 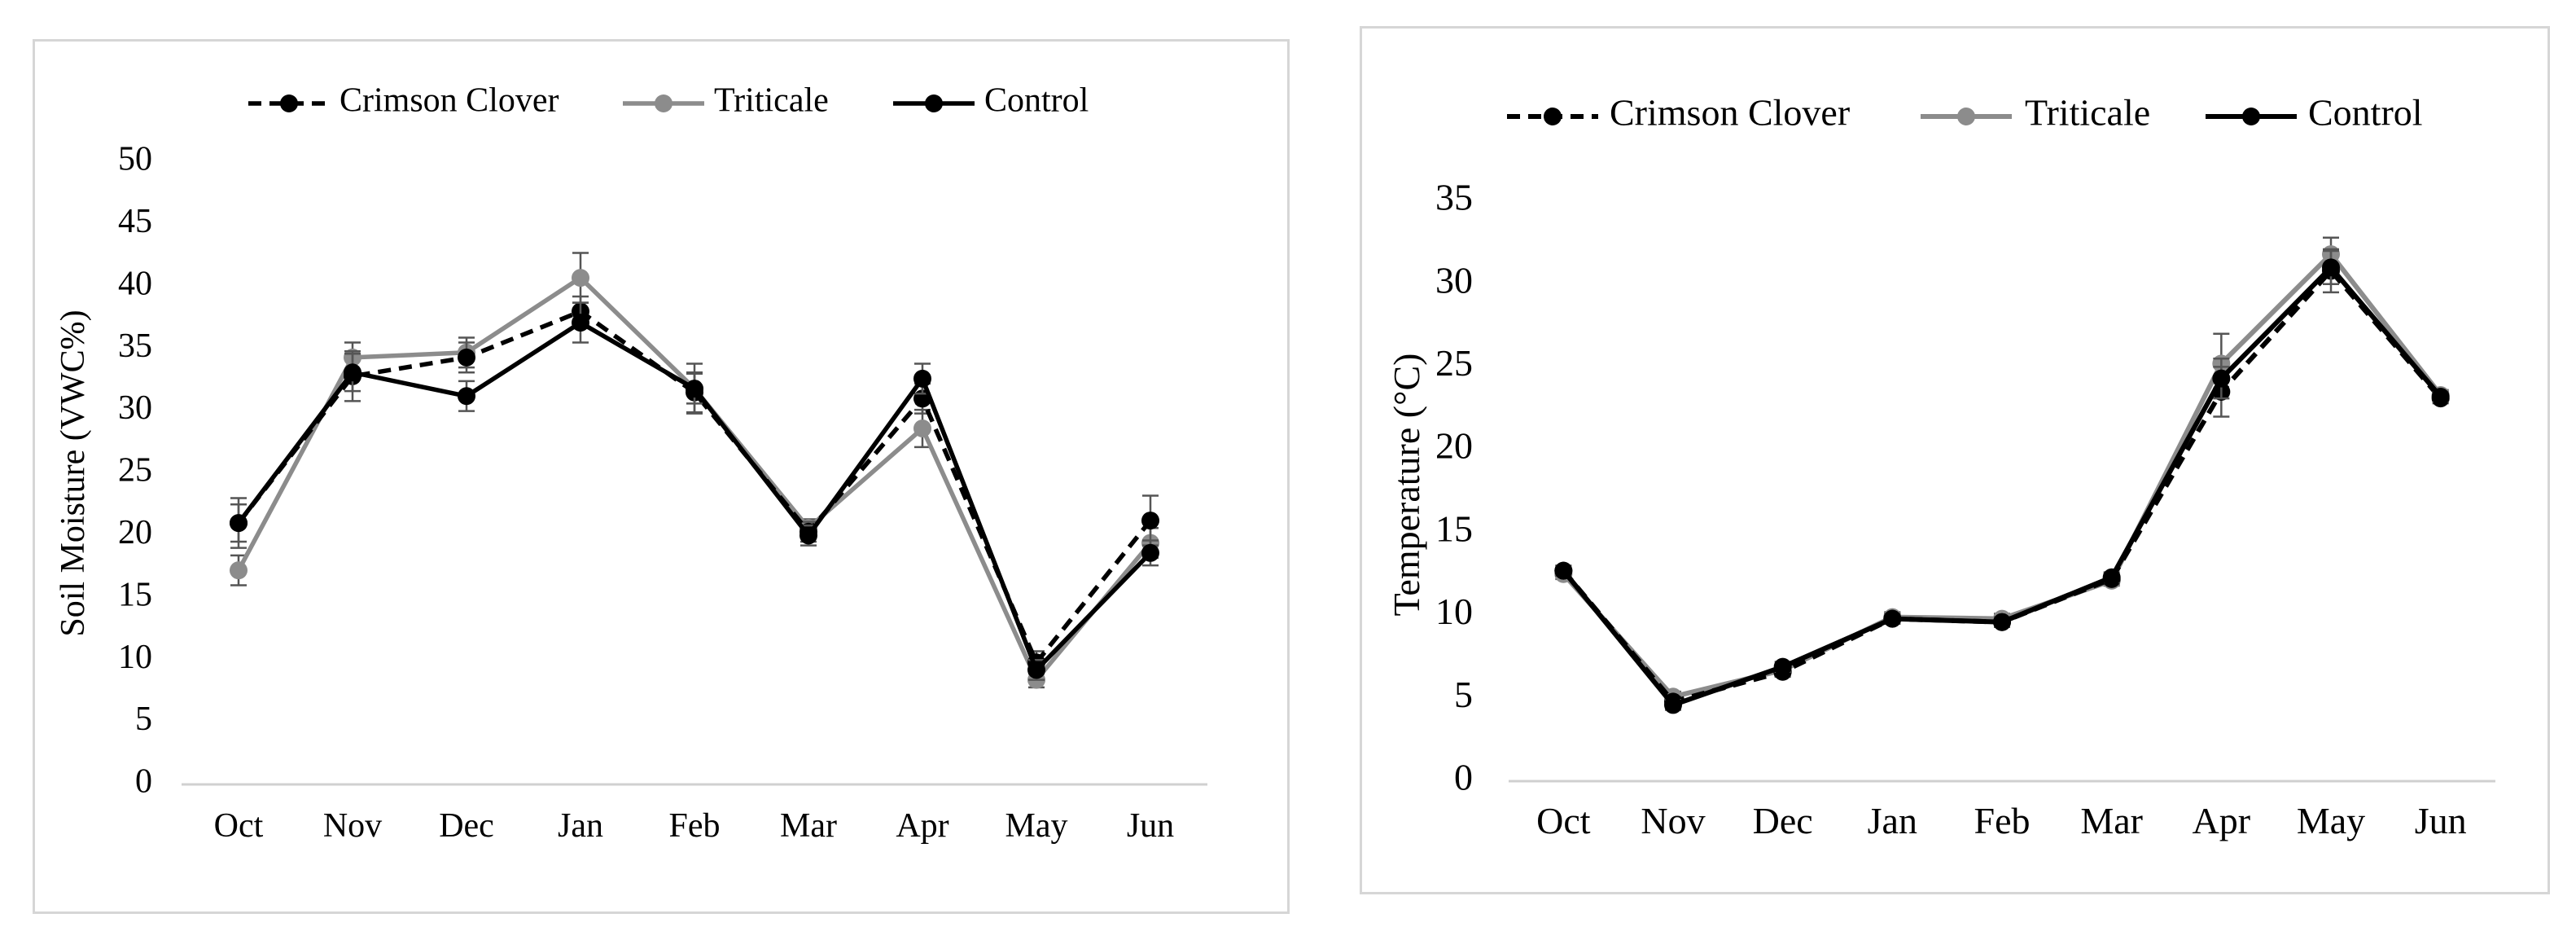 I want to click on series-control, so click(x=694, y=491).